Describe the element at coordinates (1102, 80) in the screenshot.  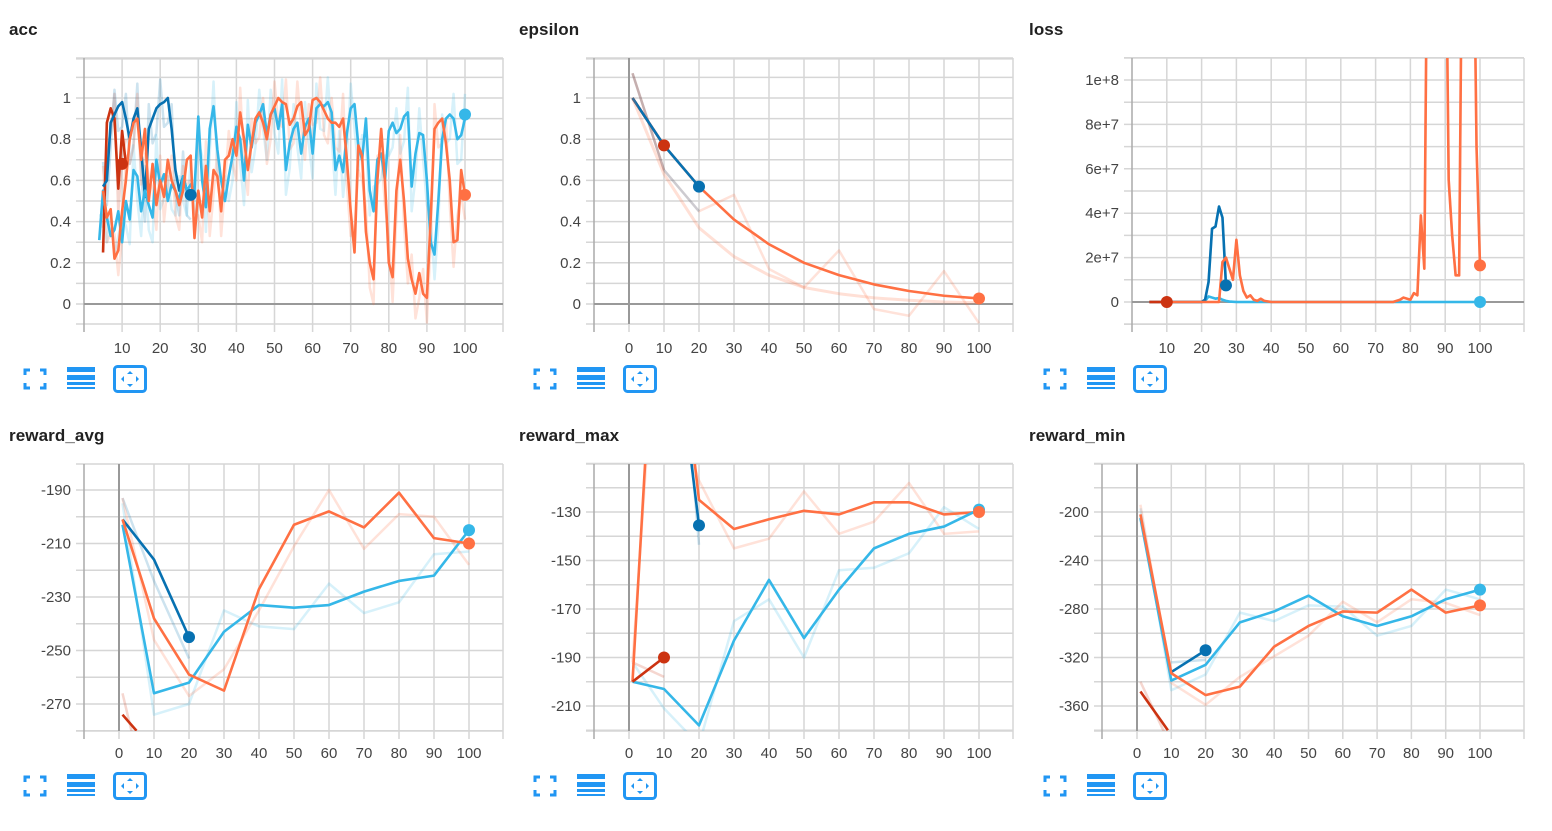
I see `svg-text: 1e+8` at that location.